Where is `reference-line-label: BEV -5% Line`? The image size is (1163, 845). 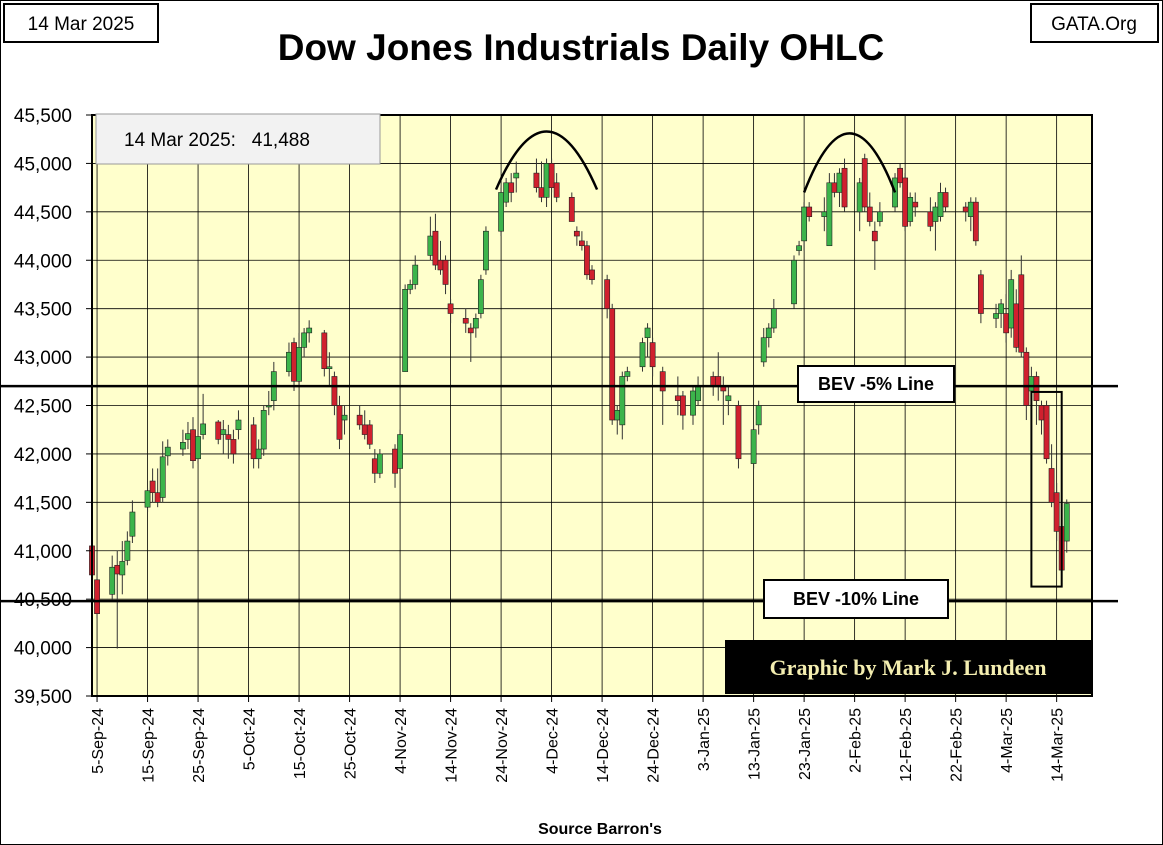 reference-line-label: BEV -5% Line is located at coordinates (876, 384).